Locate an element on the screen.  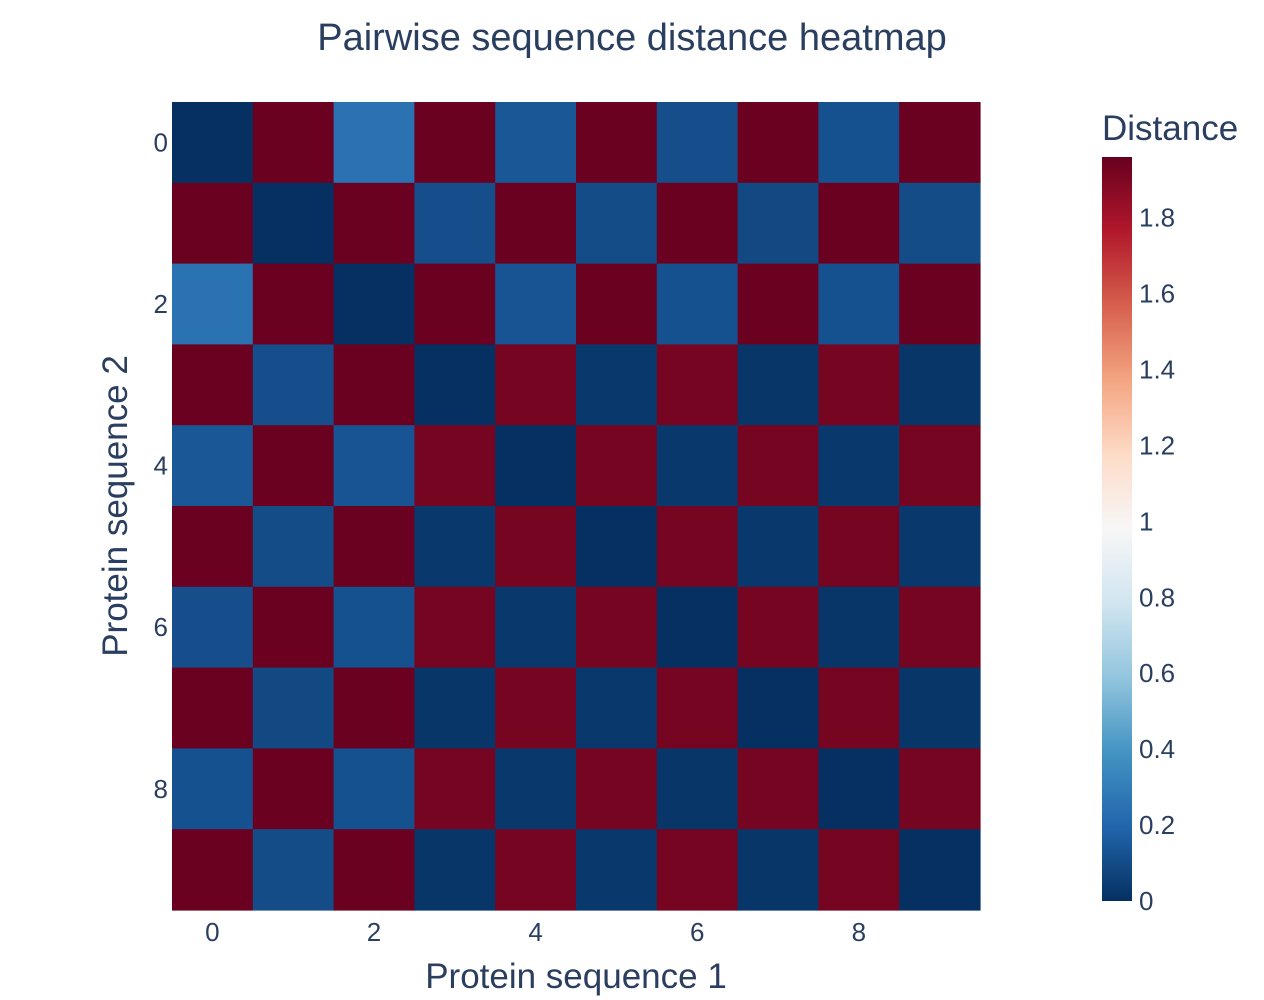
colorbar-title: Distance is located at coordinates (1170, 128).